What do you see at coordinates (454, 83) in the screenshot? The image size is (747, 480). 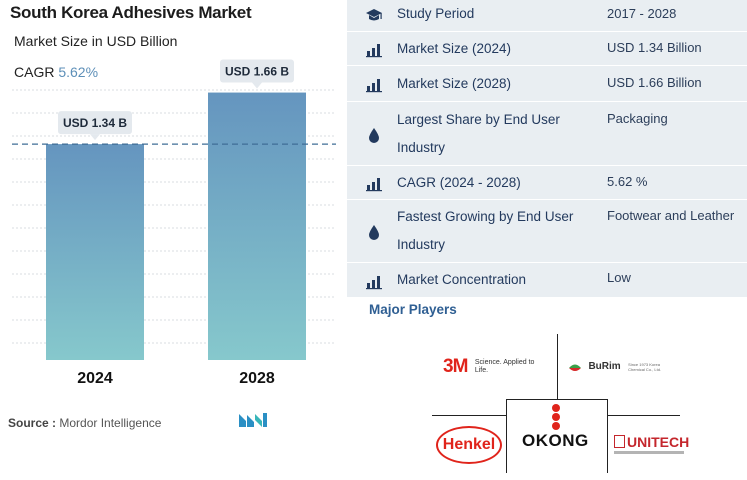 I see `info-label: Market Size (2028)` at bounding box center [454, 83].